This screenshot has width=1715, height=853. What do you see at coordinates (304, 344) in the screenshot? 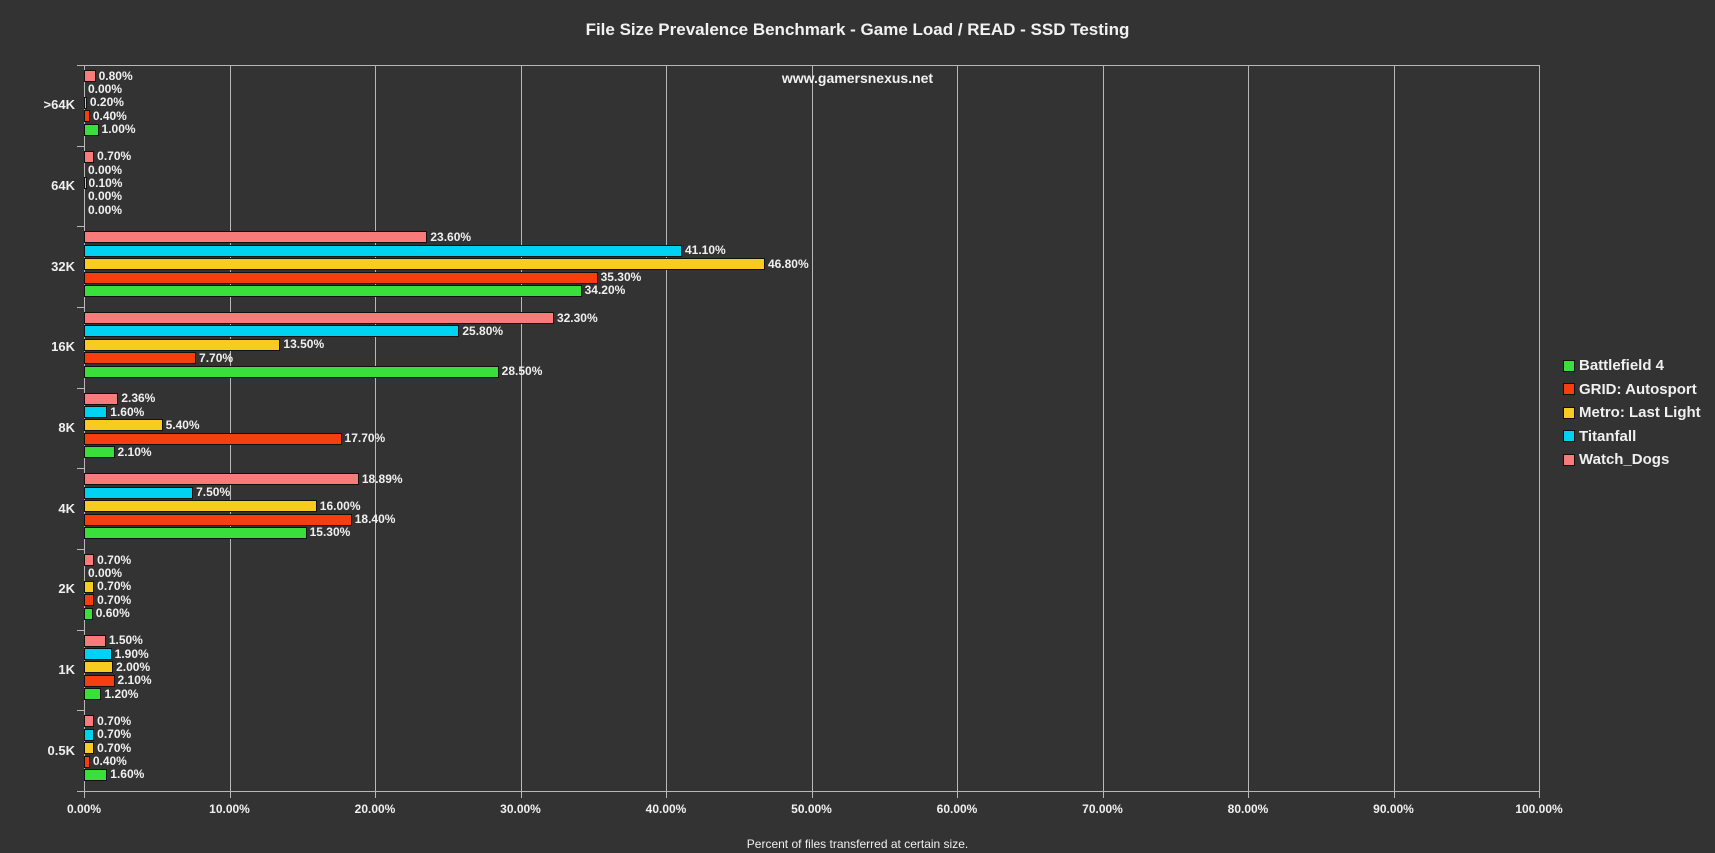
I see `bar-value-label: 13.50%` at bounding box center [304, 344].